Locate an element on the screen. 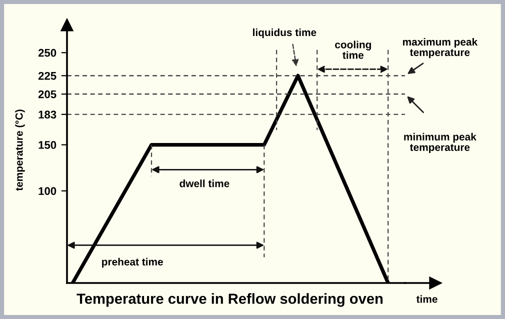 This screenshot has height=319, width=505. y-tick-label: 183 is located at coordinates (47, 114).